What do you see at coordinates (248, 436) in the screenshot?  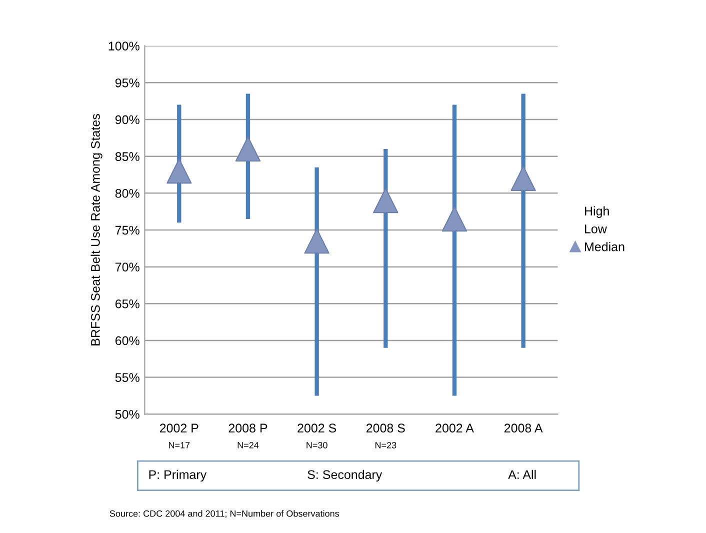 I see `x-tick-label: 2008 P N=24` at bounding box center [248, 436].